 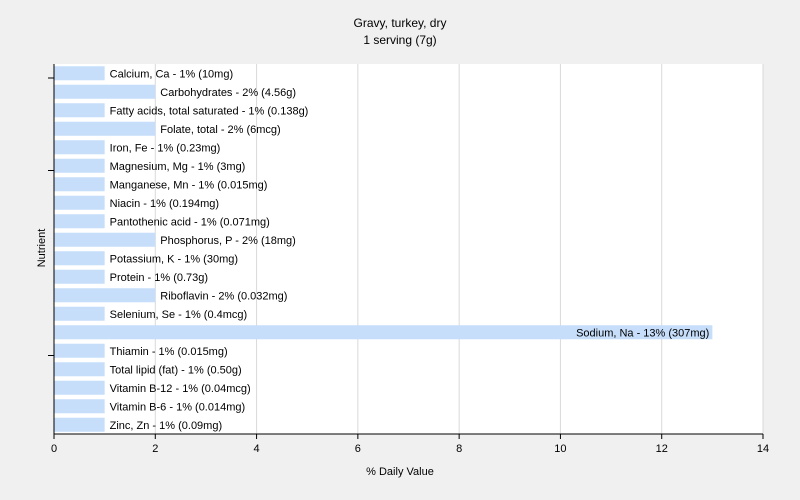 What do you see at coordinates (257, 449) in the screenshot?
I see `x-tick-label: 4` at bounding box center [257, 449].